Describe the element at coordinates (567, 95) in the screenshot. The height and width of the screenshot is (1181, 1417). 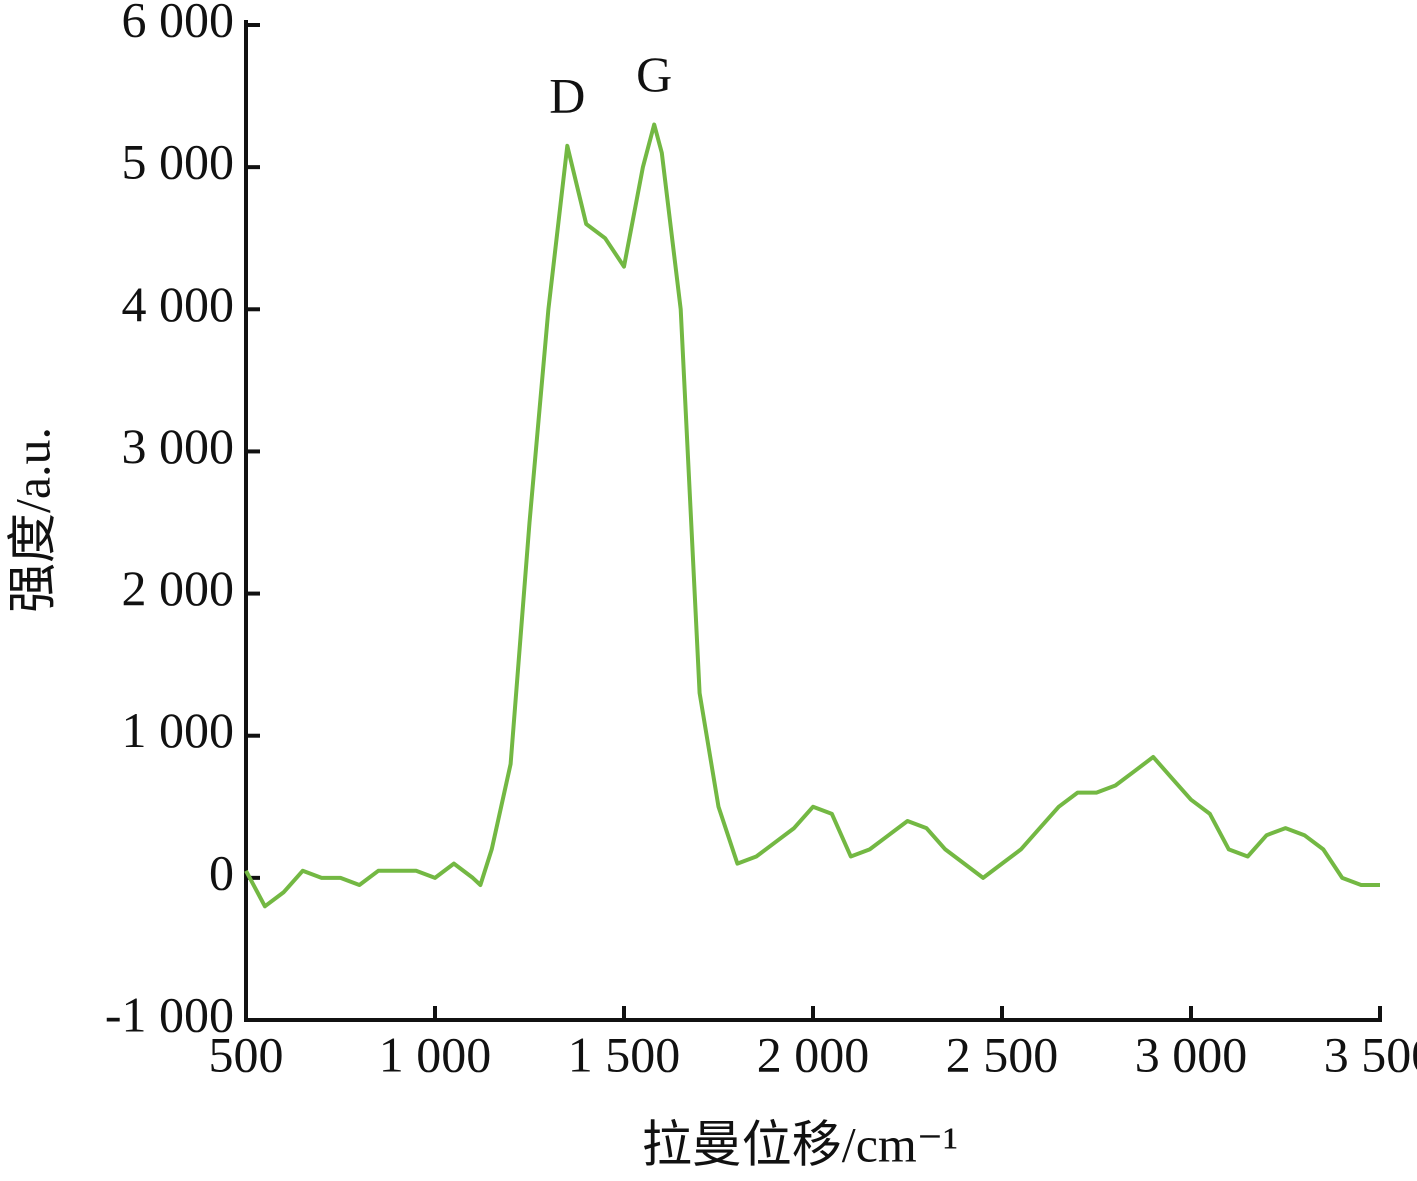
I see `peak-annotation: D` at that location.